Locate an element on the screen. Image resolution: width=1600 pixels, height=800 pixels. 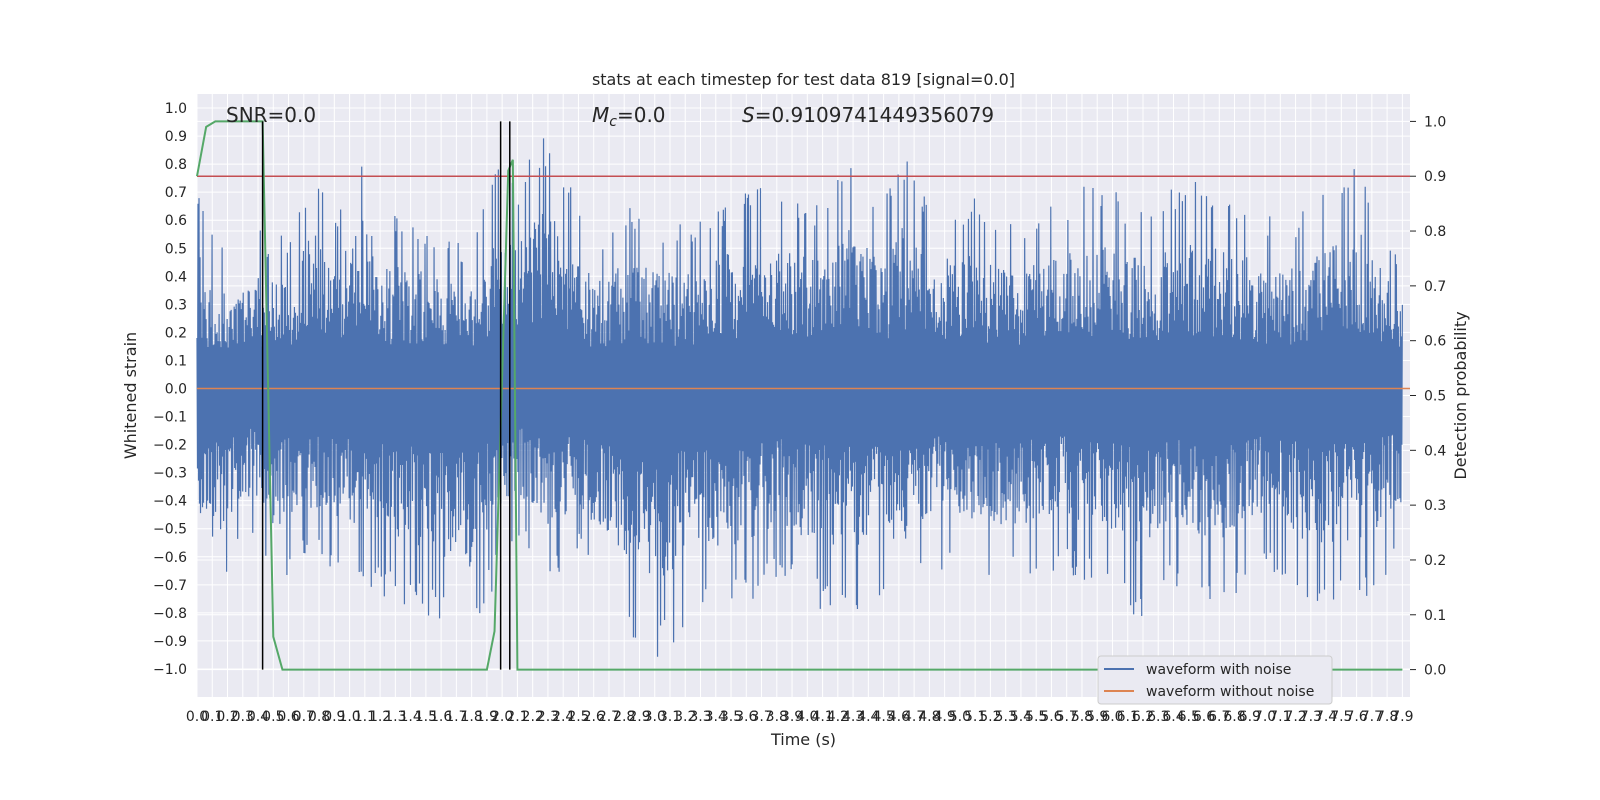
x-tick-label: 3.4 is located at coordinates (716, 717).